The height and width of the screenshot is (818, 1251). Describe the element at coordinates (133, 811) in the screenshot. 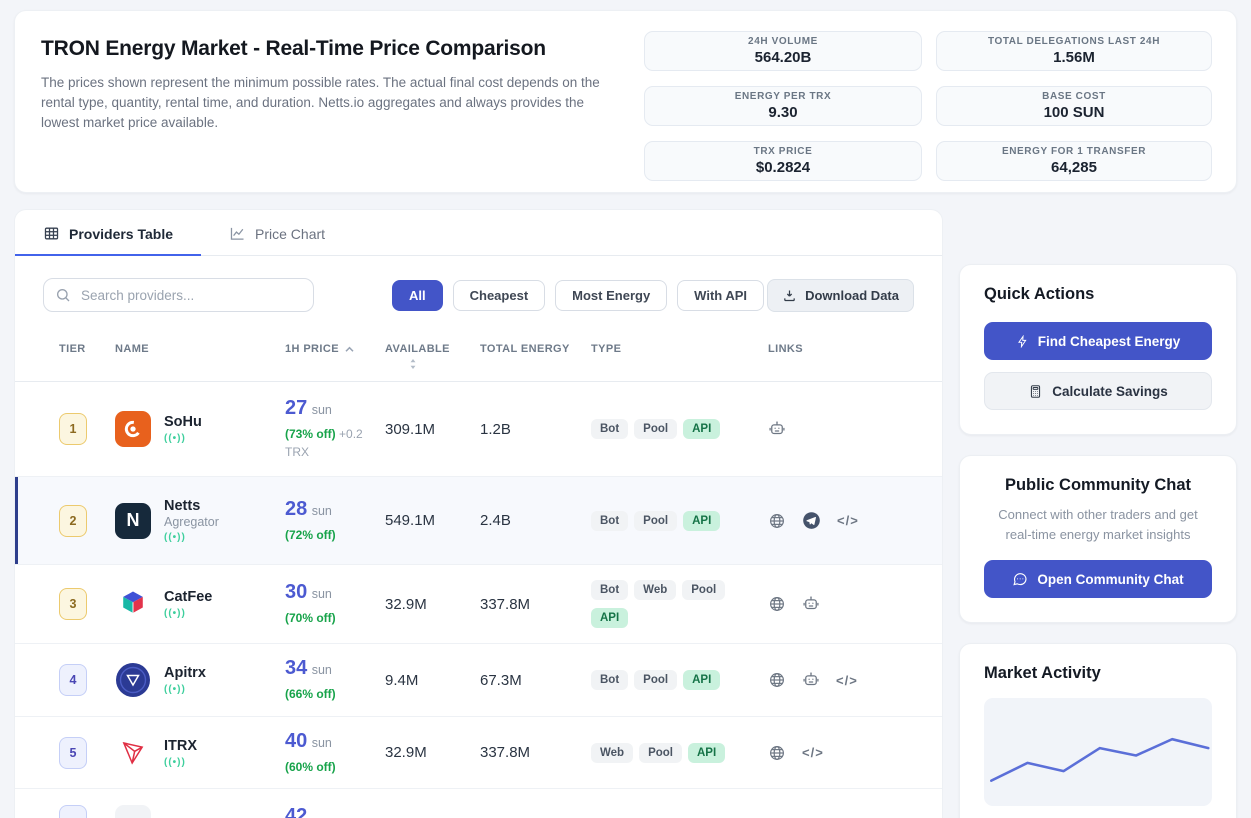

I see `provider-logo` at that location.